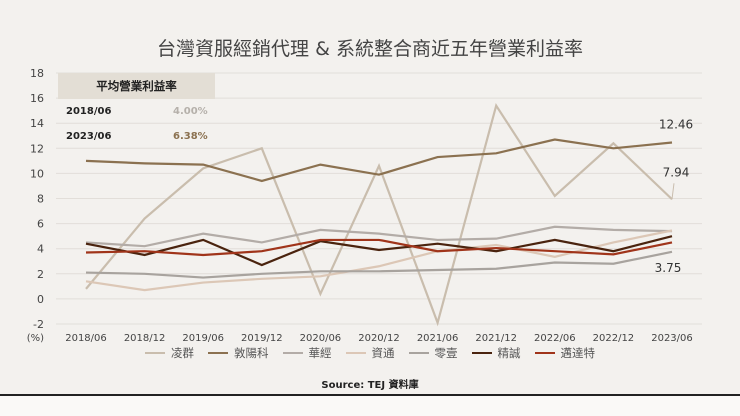 The height and width of the screenshot is (416, 740). Describe the element at coordinates (321, 338) in the screenshot. I see `x-tick-label: 2020/06` at that location.